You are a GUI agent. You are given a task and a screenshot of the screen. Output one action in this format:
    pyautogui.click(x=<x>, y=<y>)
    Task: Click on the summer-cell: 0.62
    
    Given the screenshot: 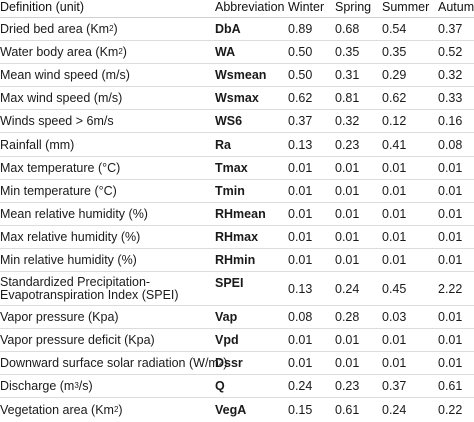 What is the action you would take?
    pyautogui.click(x=394, y=98)
    